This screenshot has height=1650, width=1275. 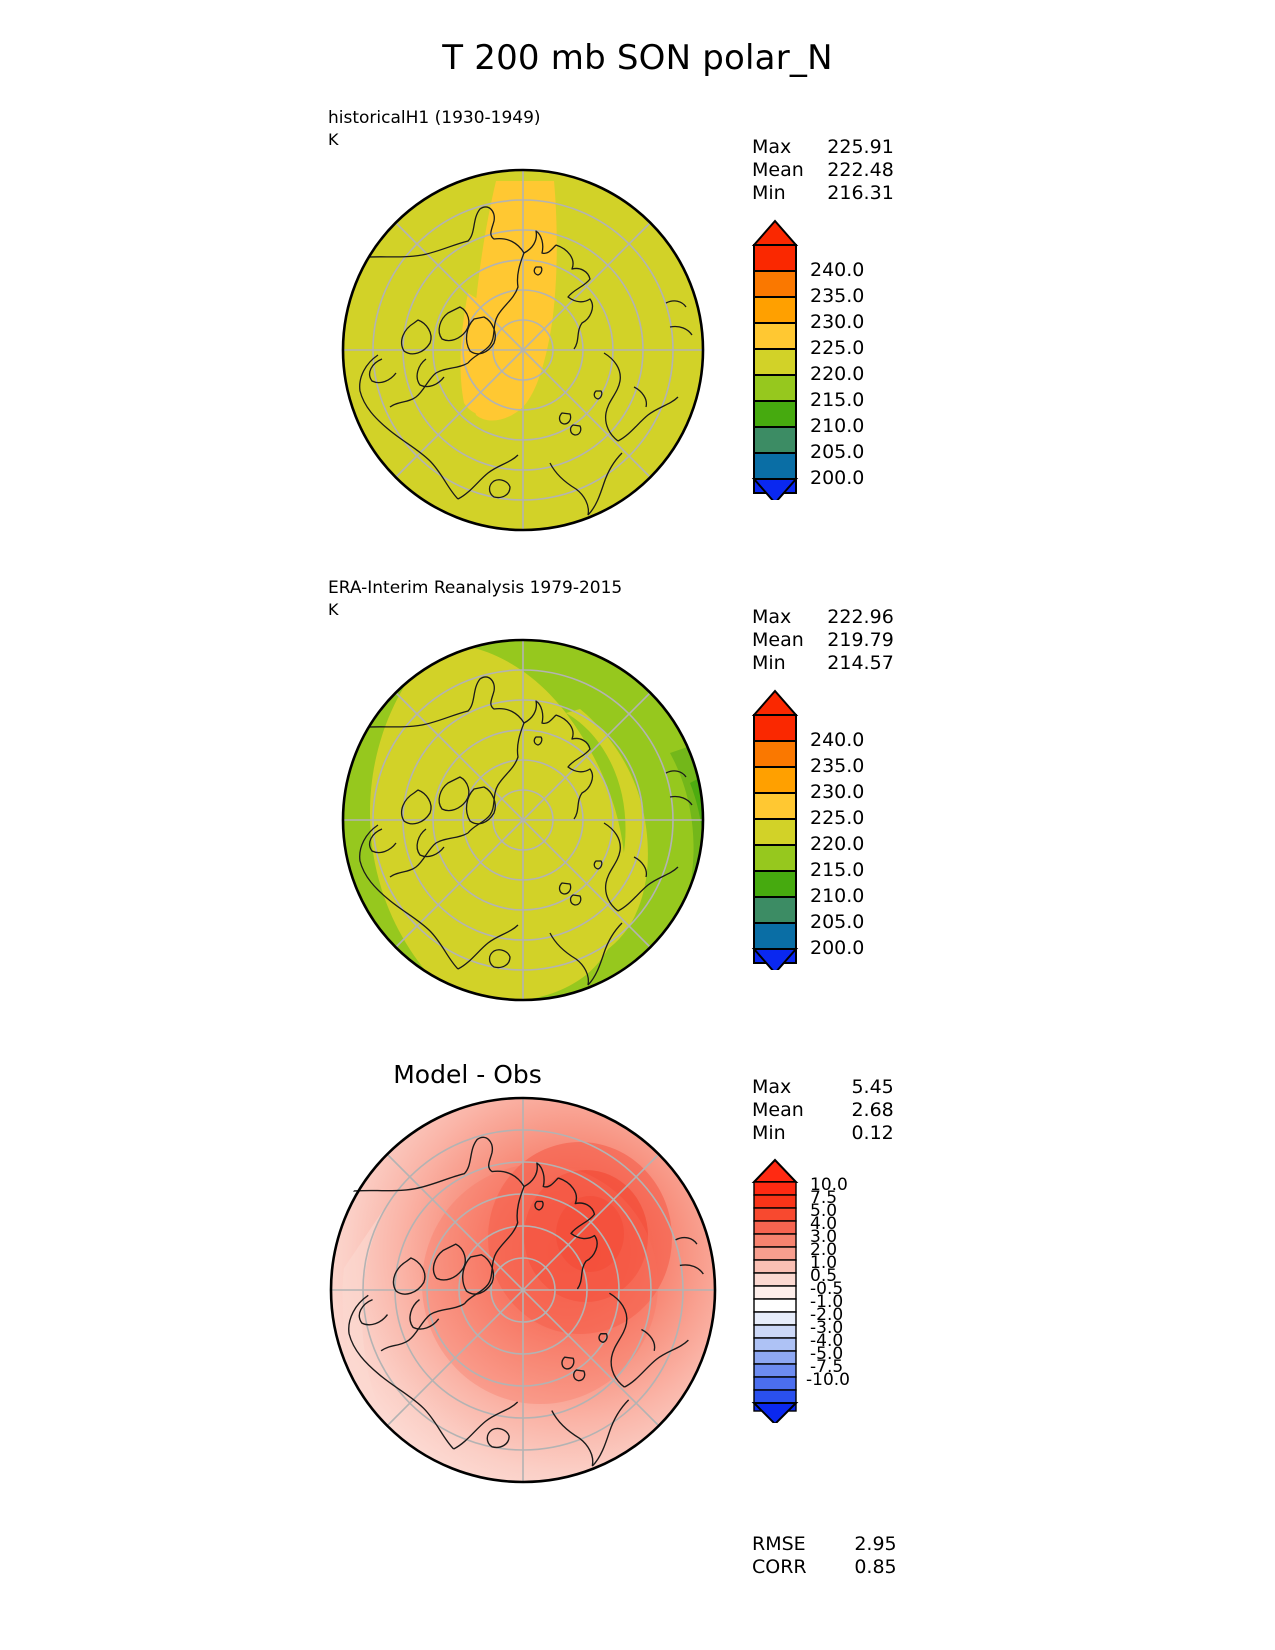 I want to click on panel-difference-stats: Max 5.45 Mean 2.68 Min 0.12, so click(x=823, y=1110).